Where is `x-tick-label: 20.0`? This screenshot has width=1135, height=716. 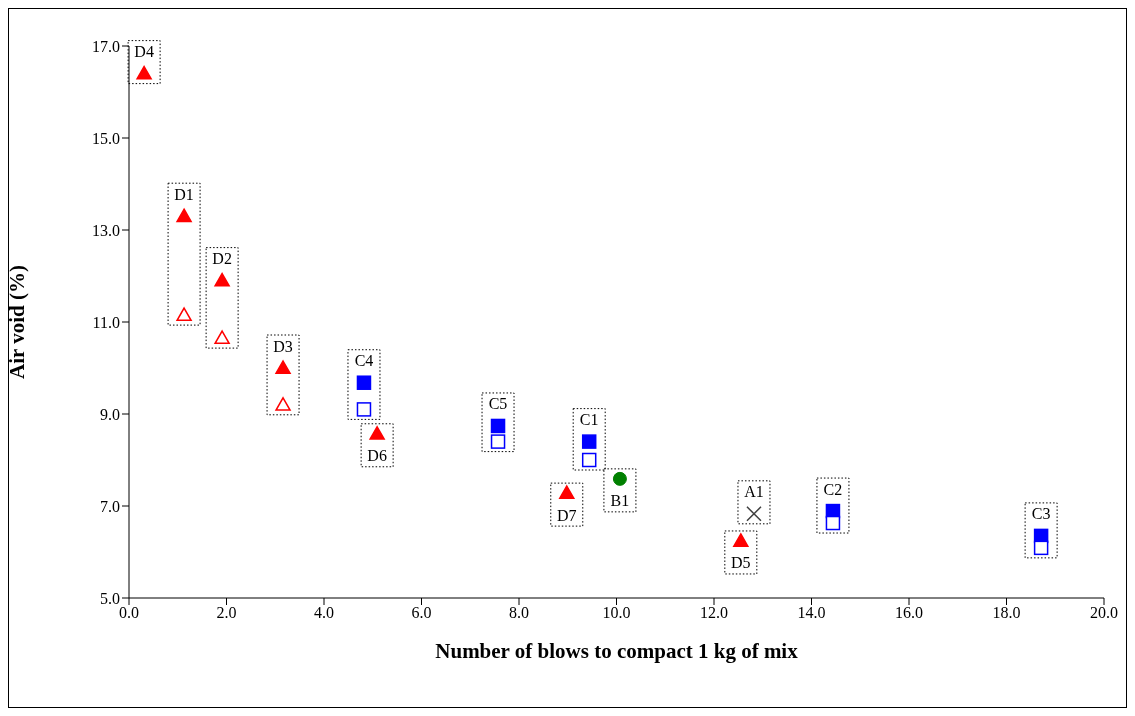 x-tick-label: 20.0 is located at coordinates (1104, 613).